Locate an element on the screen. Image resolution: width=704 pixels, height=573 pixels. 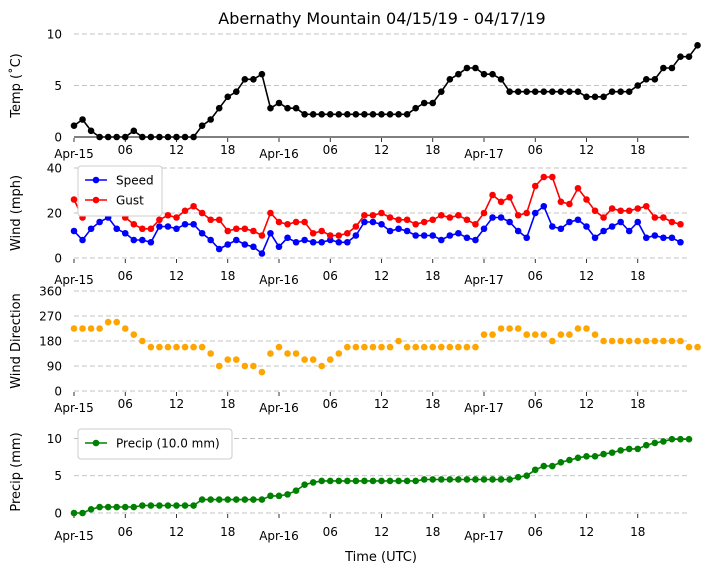
series-line is located at coordinates (386, 91).